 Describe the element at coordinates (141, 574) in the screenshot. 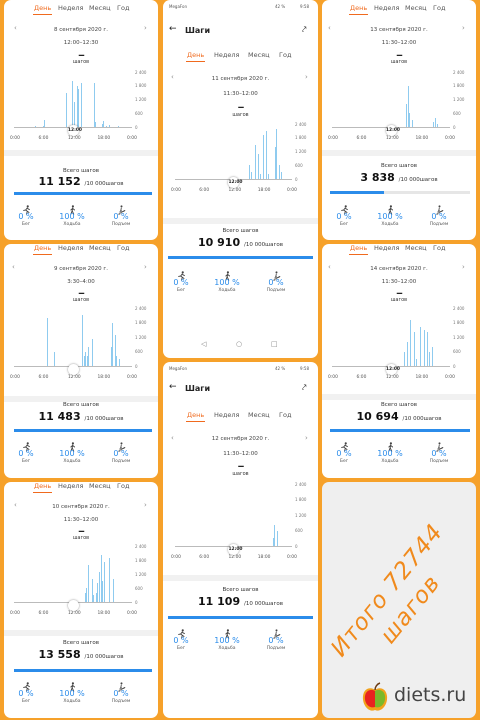

I see `y-tick-label: 1 200` at that location.